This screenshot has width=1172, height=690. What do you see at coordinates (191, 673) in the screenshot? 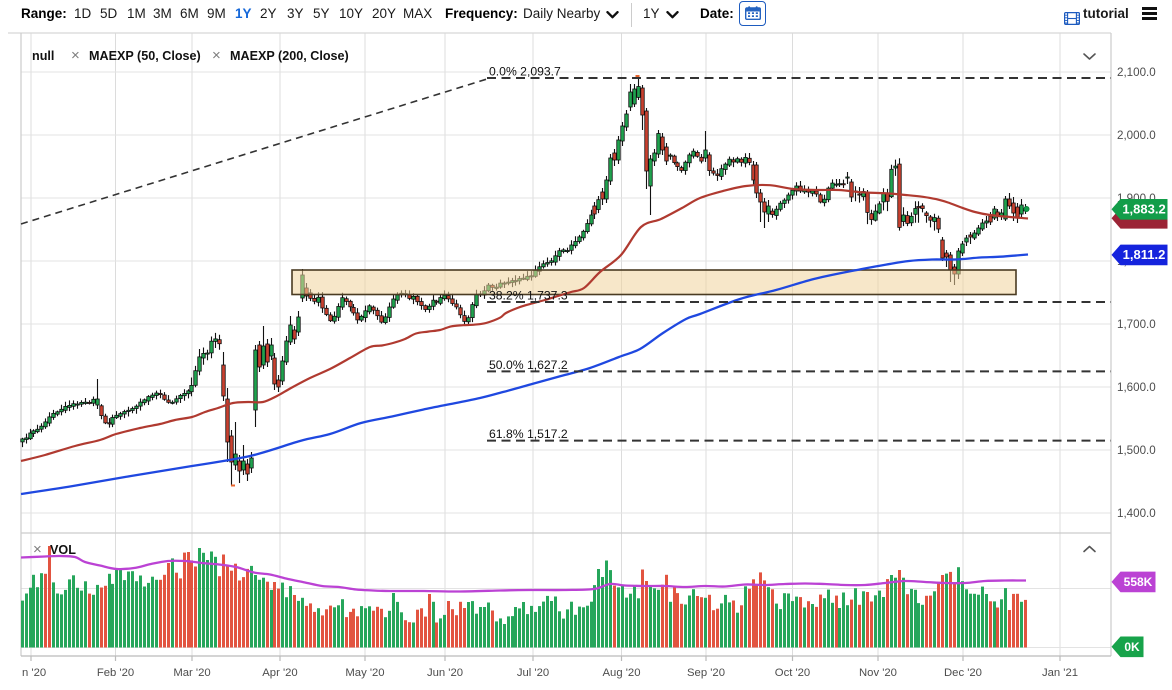
I see `svg-text: Mar '20` at bounding box center [191, 673].